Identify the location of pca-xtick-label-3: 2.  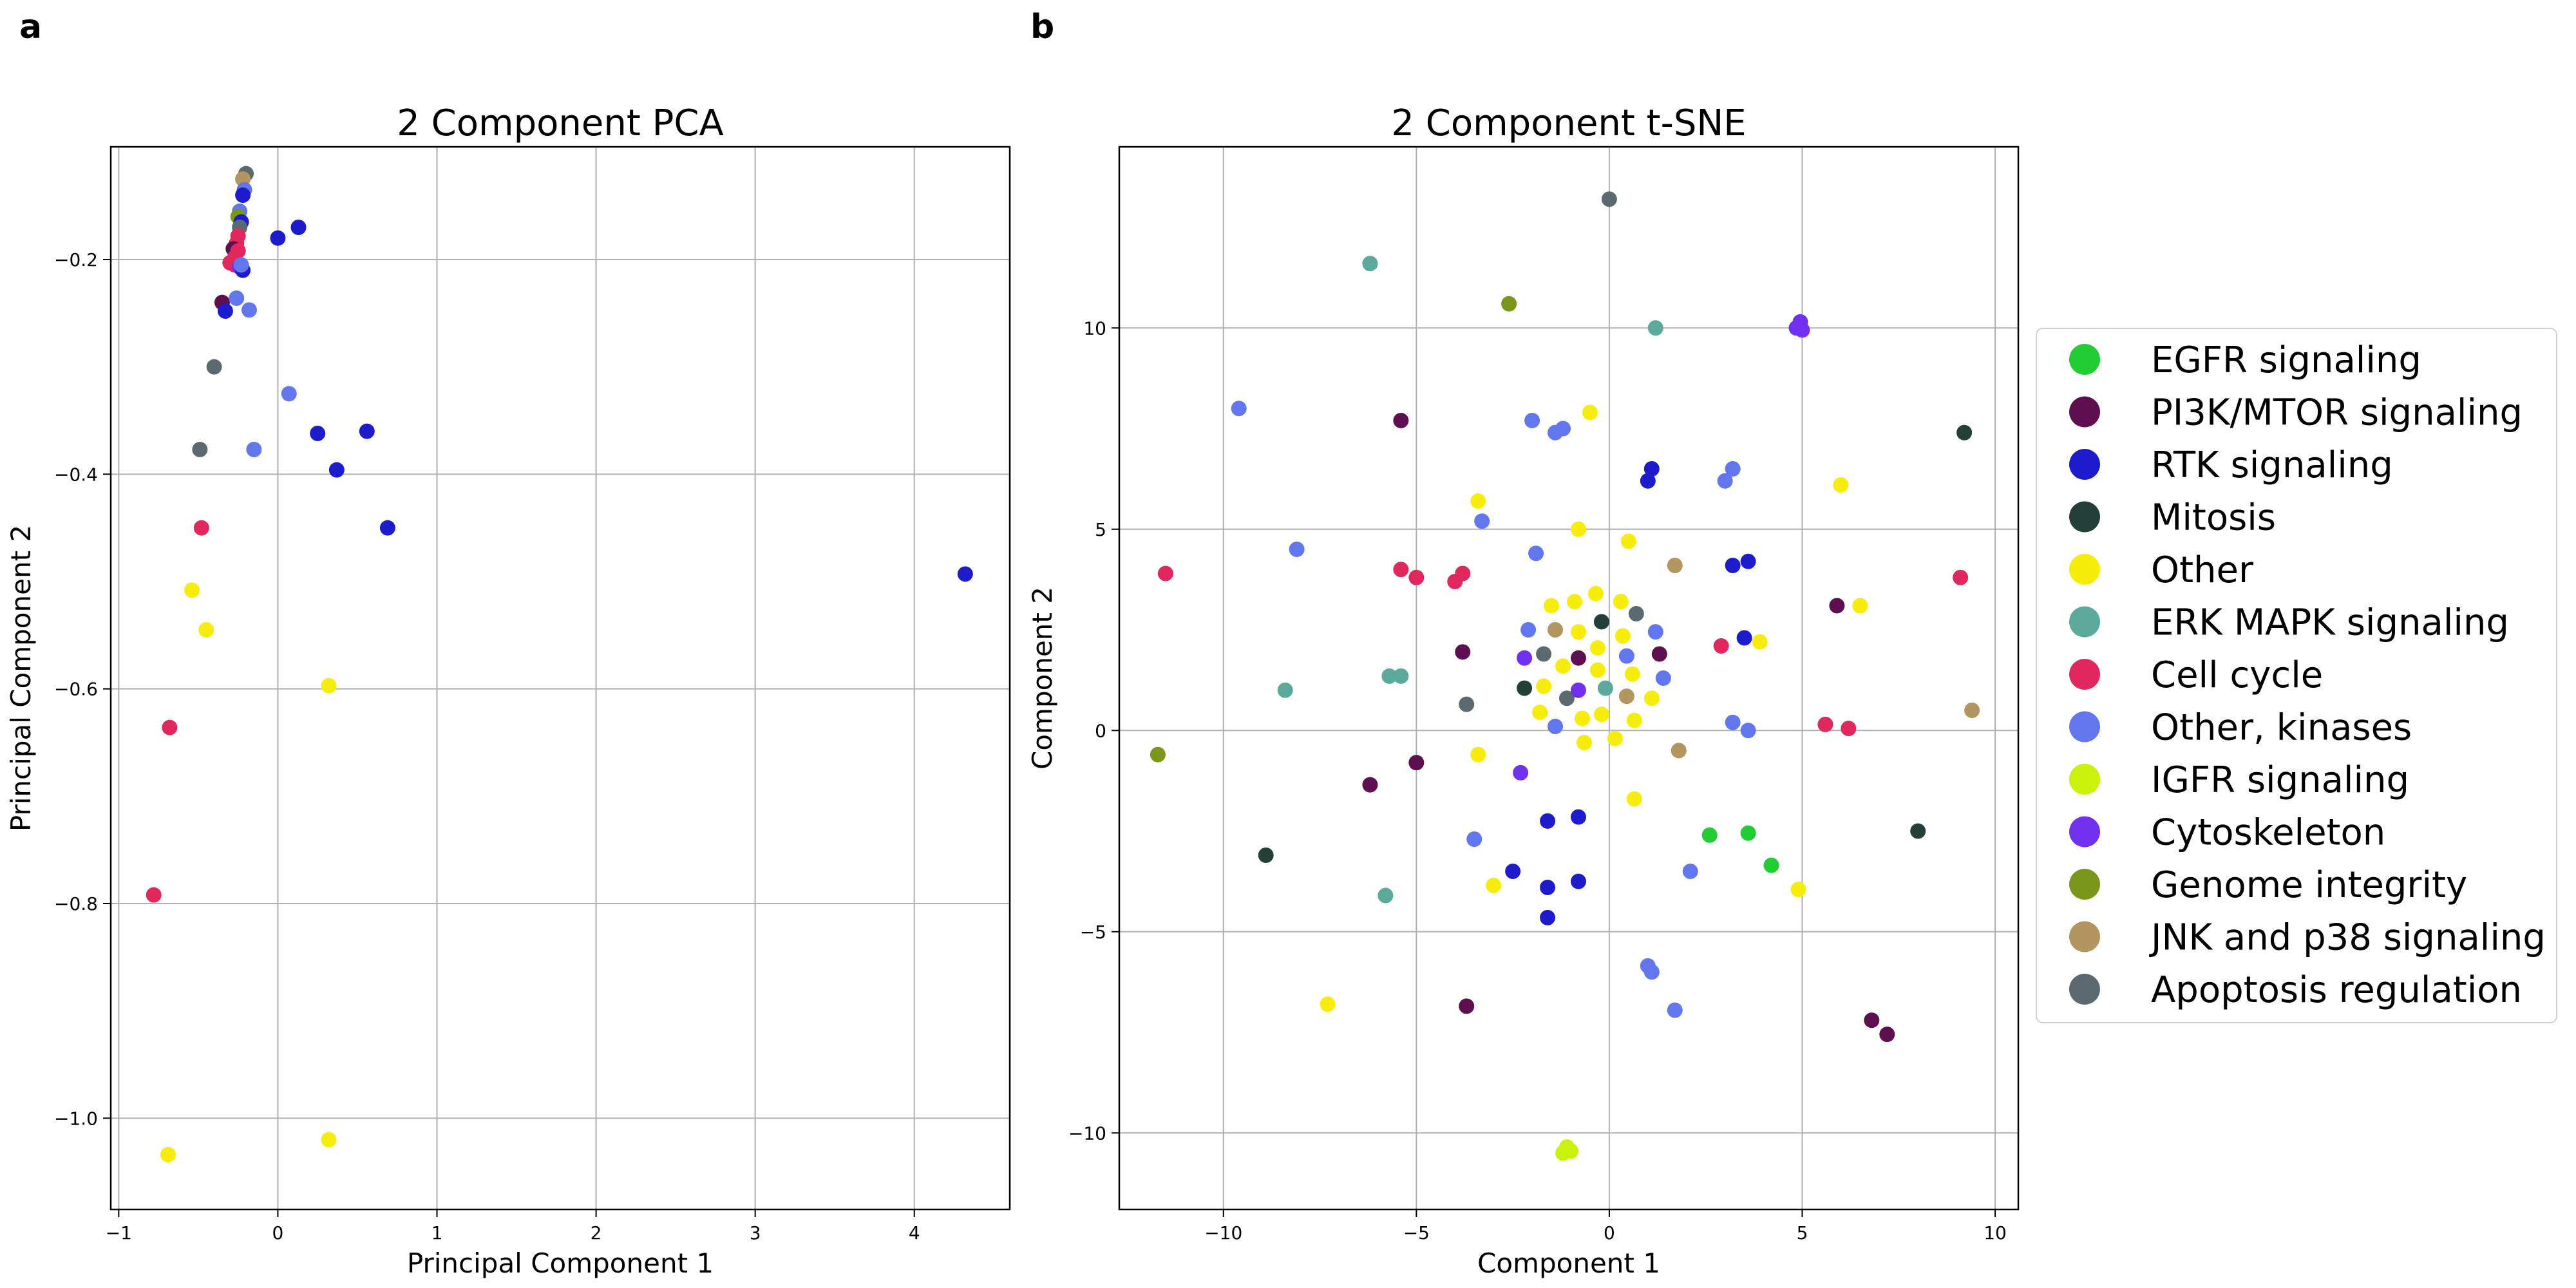
(596, 1233).